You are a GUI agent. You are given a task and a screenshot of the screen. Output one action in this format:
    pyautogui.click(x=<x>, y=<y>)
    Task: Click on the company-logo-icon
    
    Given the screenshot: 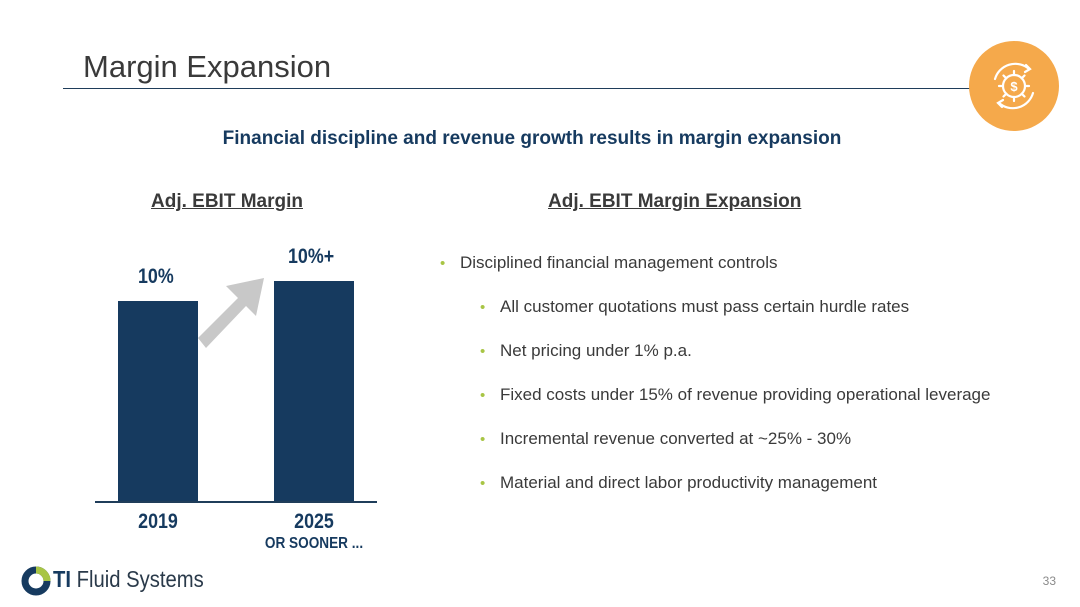 What is the action you would take?
    pyautogui.click(x=36, y=581)
    